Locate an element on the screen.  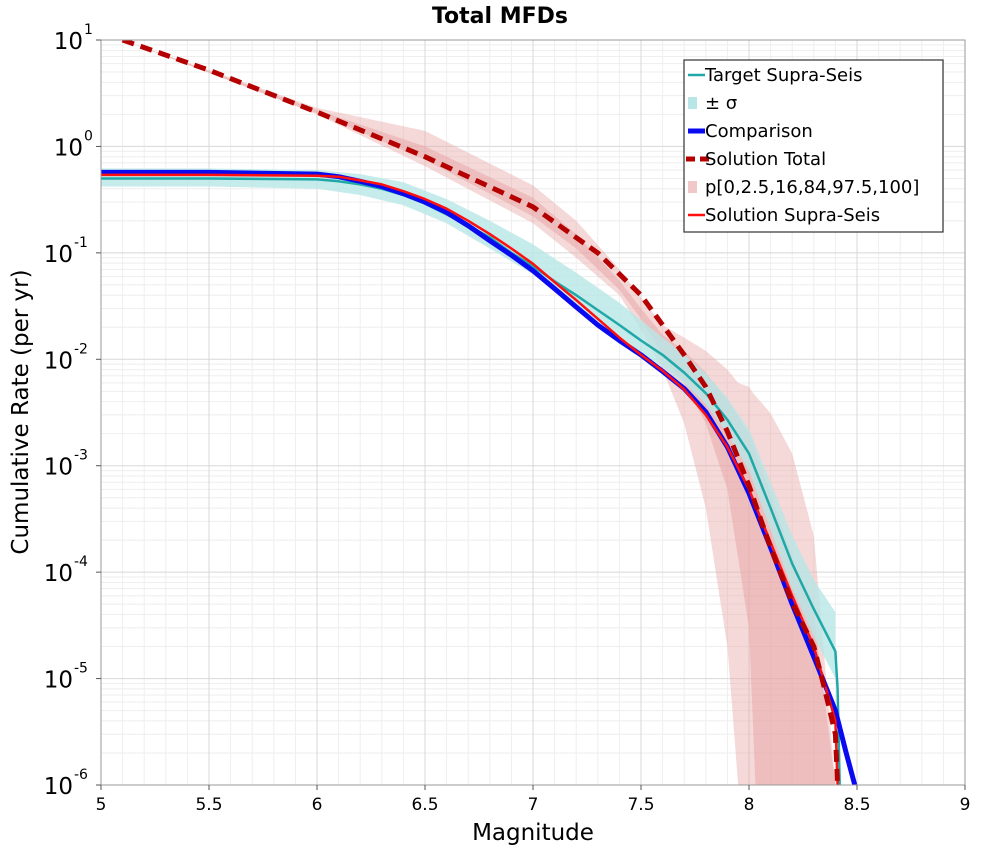
y-tick-exponent: -6 is located at coordinates (81, 775).